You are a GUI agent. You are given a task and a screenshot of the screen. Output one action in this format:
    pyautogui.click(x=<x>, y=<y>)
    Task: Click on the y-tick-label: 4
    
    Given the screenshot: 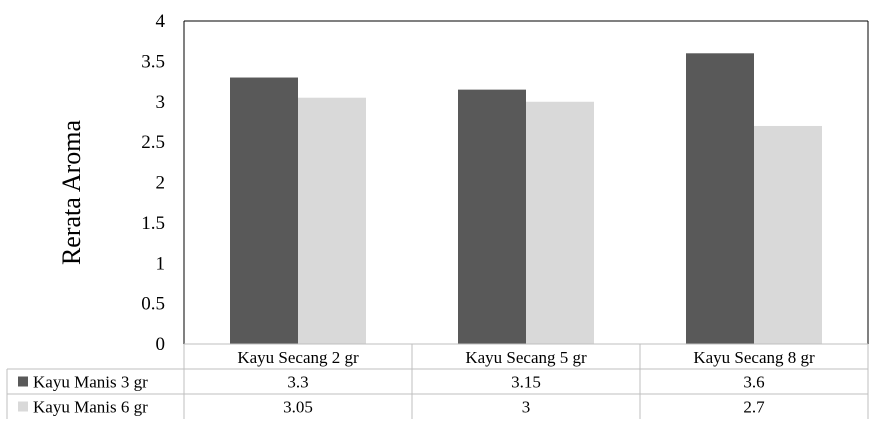 What is the action you would take?
    pyautogui.click(x=161, y=21)
    